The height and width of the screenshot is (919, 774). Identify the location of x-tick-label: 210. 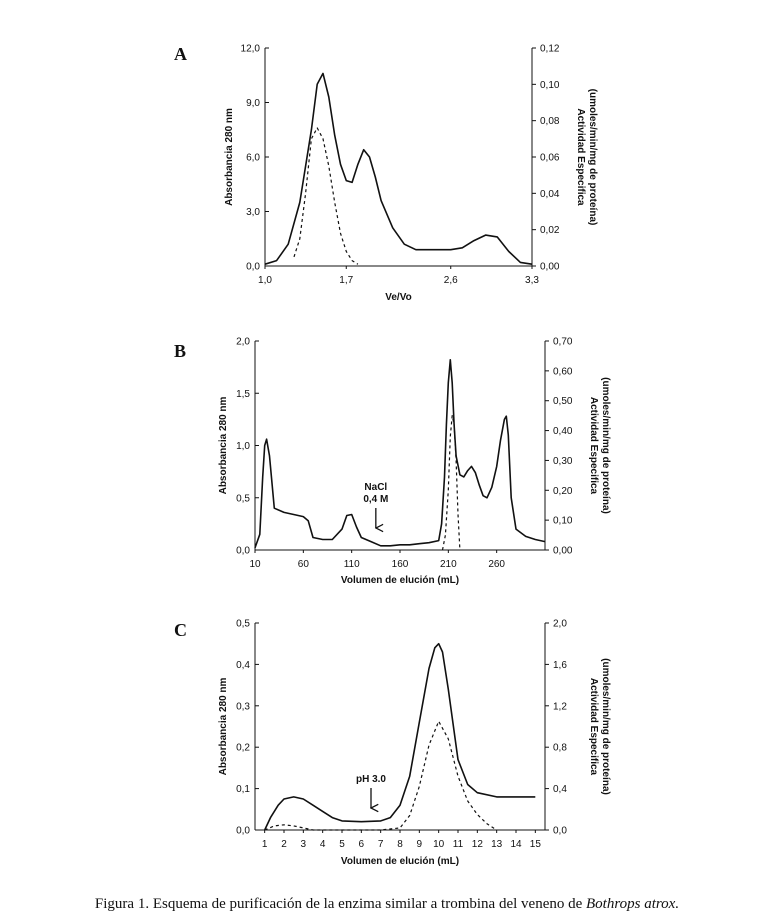
(448, 564).